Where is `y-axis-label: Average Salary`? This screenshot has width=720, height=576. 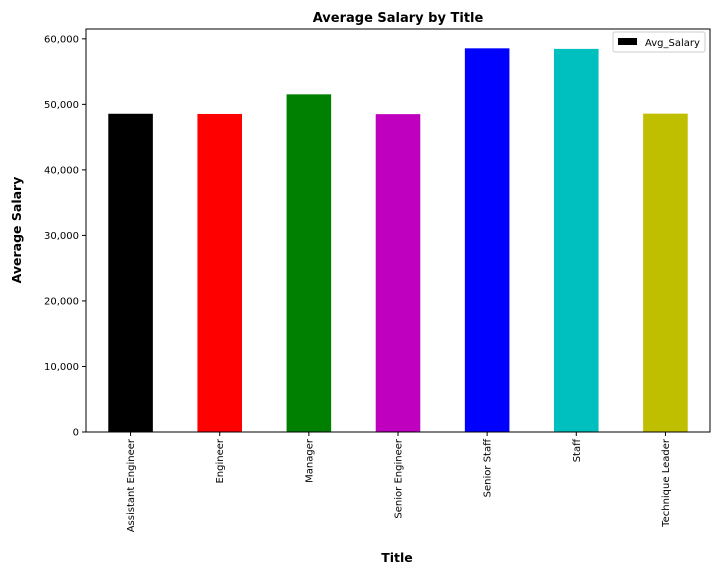 y-axis-label: Average Salary is located at coordinates (16, 230).